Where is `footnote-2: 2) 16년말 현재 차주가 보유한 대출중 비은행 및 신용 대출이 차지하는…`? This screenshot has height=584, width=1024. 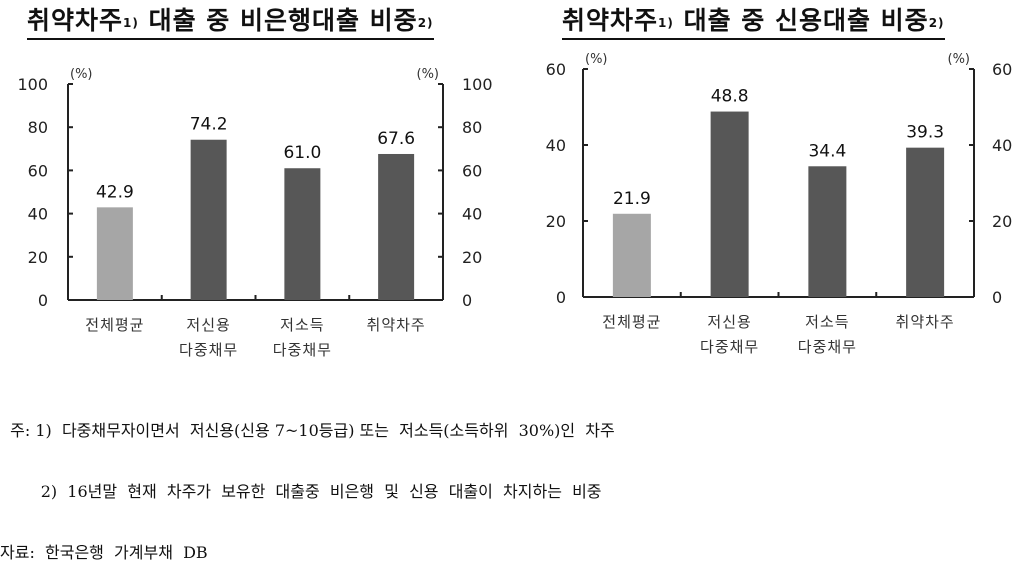
footnote-2: 2) 16년말 현재 차주가 보유한 대출중 비은행 및 신용 대출이 차지하는… is located at coordinates (301, 491).